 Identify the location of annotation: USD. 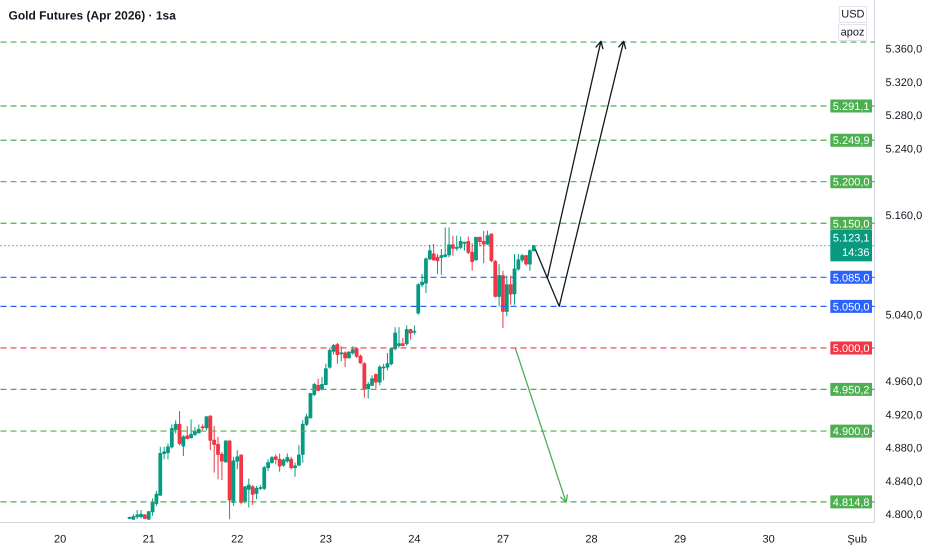
(853, 14).